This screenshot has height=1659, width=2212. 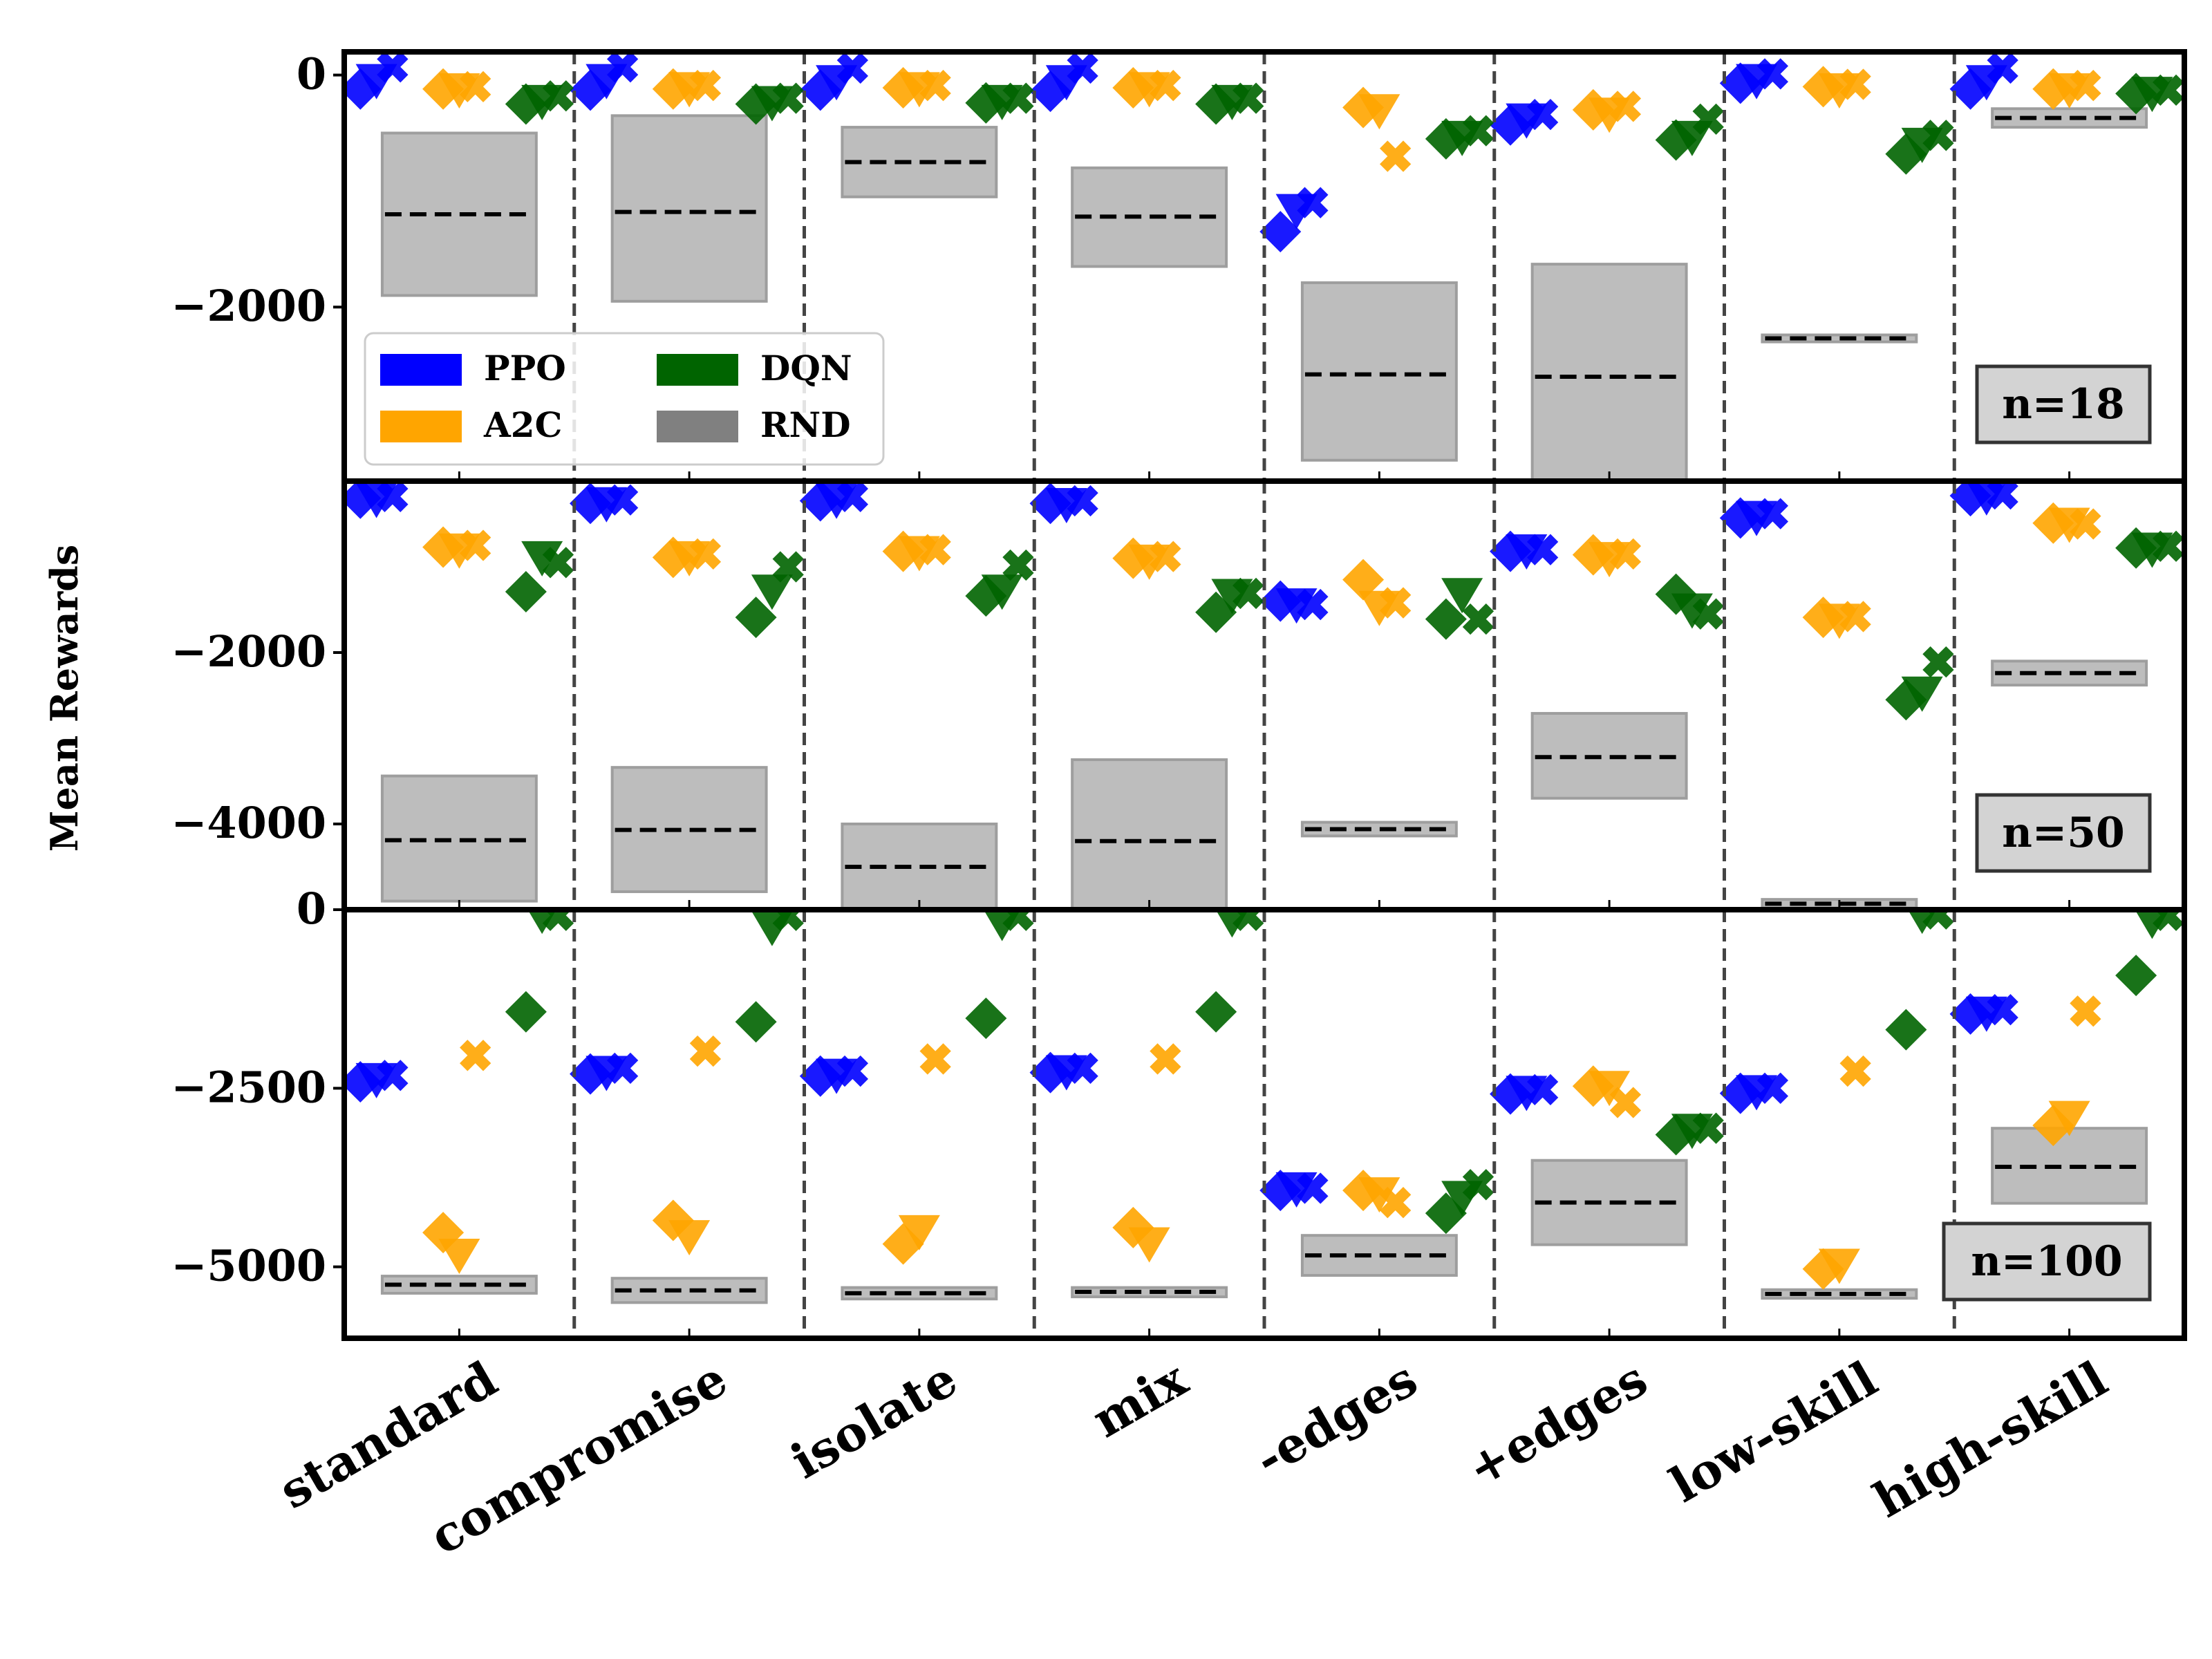 What do you see at coordinates (249, 823) in the screenshot?
I see `y-tick-label: −4000` at bounding box center [249, 823].